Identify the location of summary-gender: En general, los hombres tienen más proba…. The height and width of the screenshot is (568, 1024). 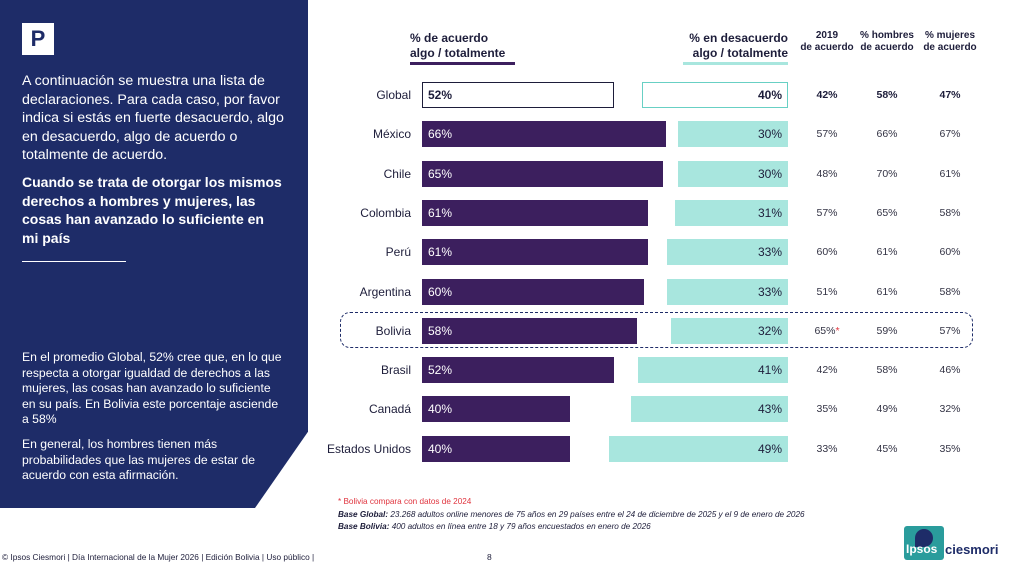
(139, 460).